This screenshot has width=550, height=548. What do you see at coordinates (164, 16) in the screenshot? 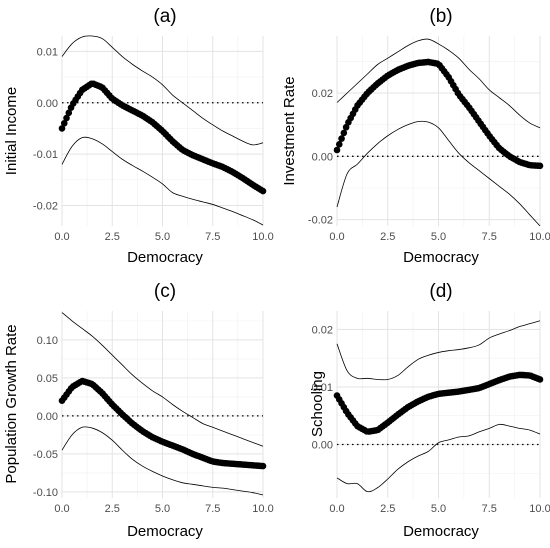
I see `panel-title: (a)` at bounding box center [164, 16].